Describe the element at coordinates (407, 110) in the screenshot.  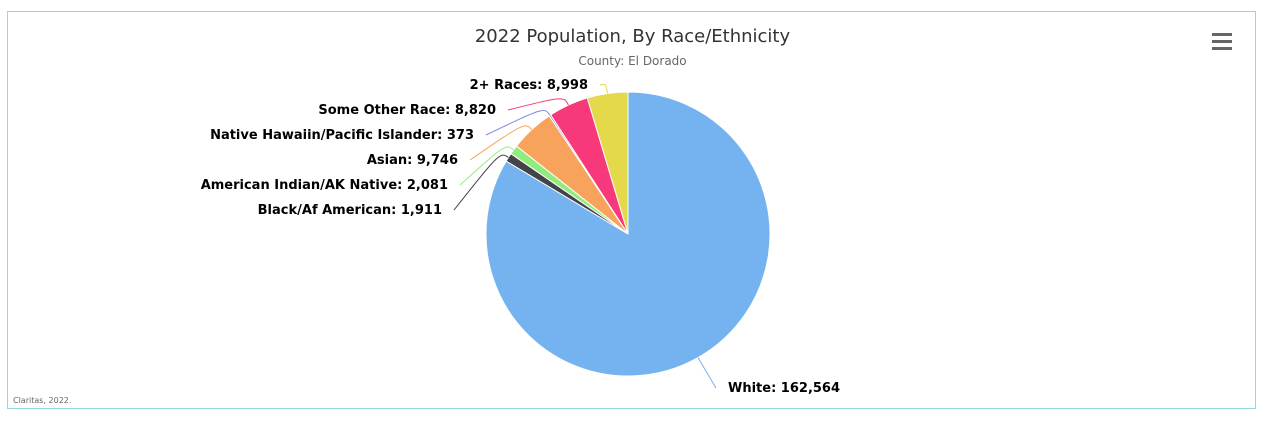
I see `data-label-some-other-race: Some Other Race: 8,820` at that location.